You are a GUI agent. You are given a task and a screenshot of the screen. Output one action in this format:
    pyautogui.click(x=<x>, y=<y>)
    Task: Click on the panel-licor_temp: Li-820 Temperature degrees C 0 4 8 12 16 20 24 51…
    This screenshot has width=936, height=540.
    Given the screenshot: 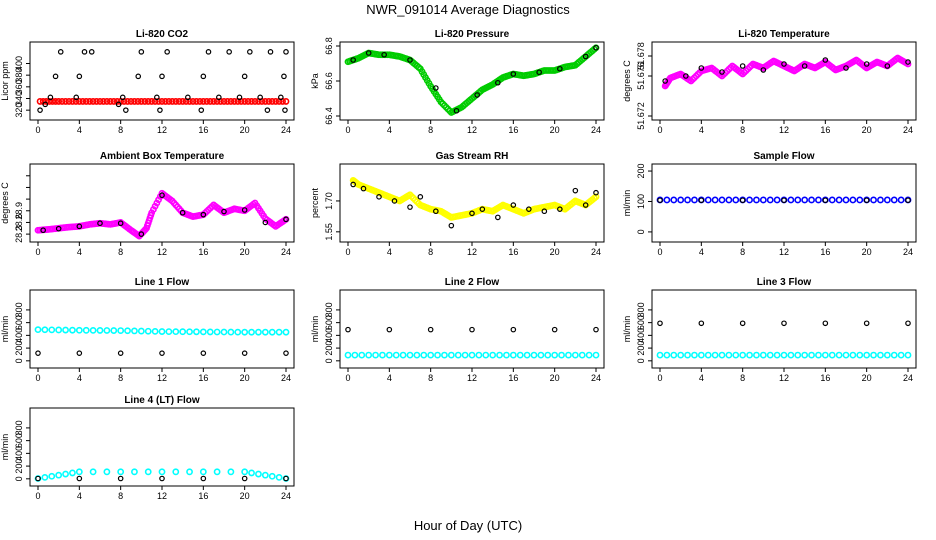 What is the action you would take?
    pyautogui.click(x=769, y=82)
    